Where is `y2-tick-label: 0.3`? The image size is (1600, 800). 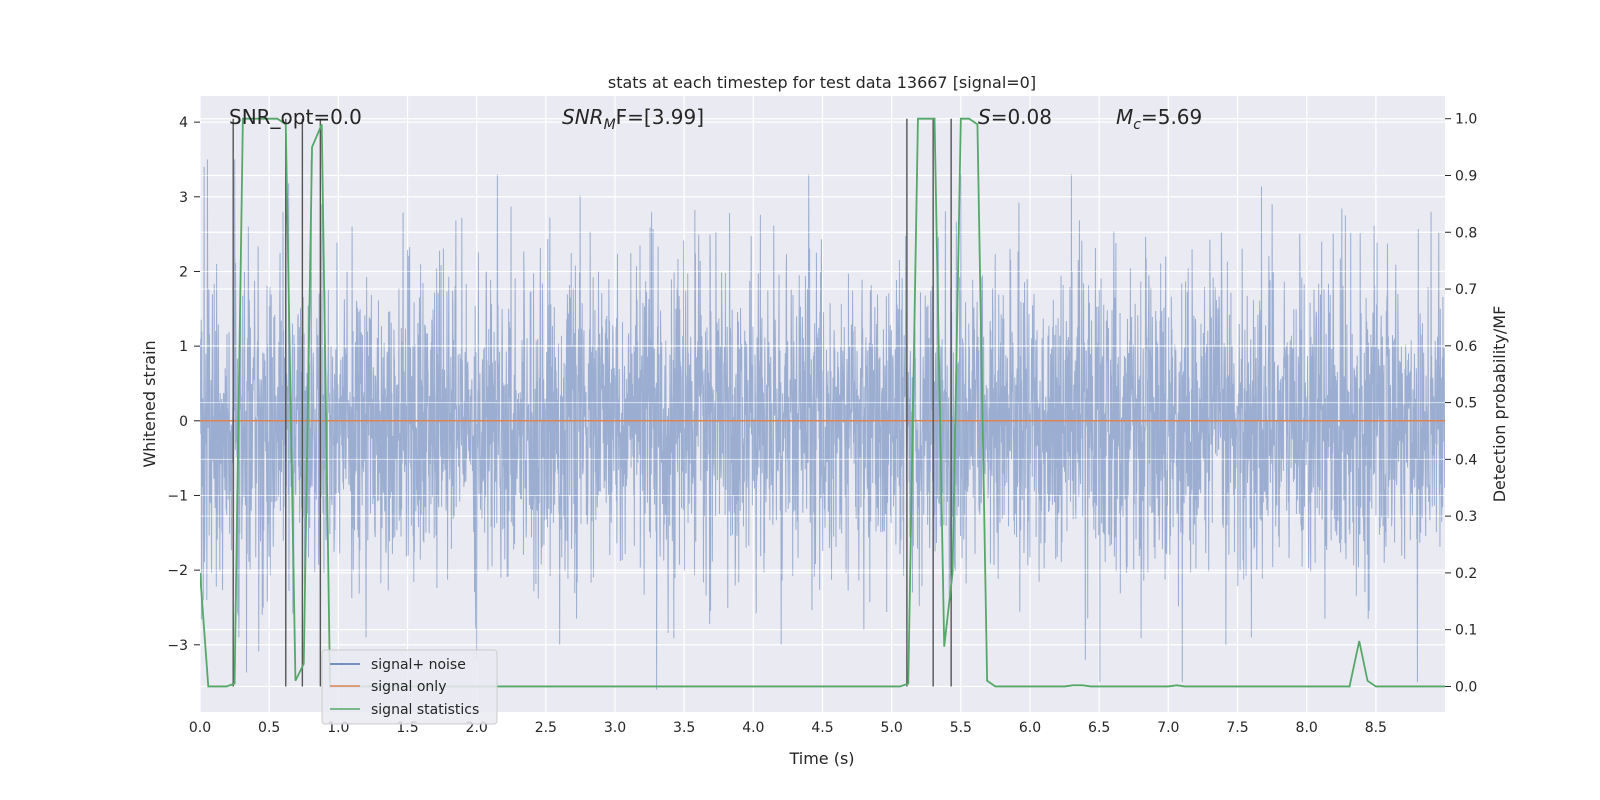
y2-tick-label: 0.3 is located at coordinates (1466, 517).